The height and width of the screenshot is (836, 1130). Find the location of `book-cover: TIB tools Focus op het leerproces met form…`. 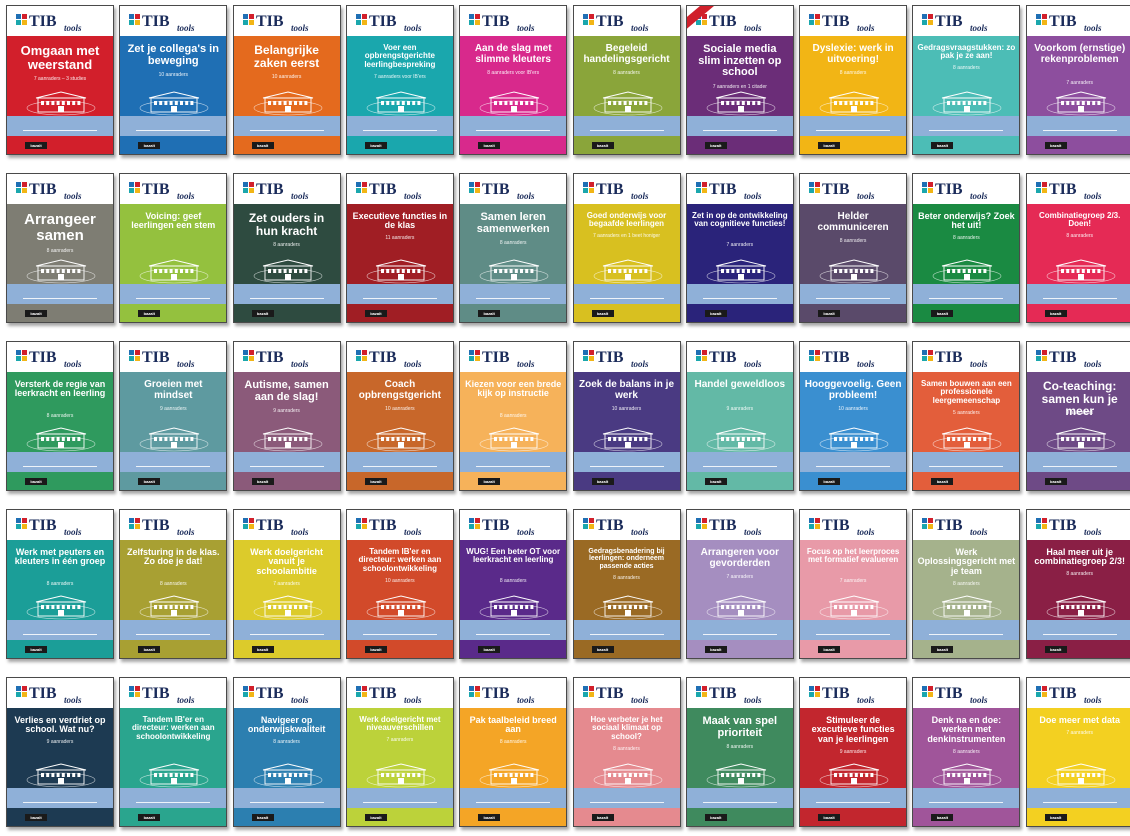

book-cover: TIB tools Focus op het leerproces met form… is located at coordinates (853, 584).